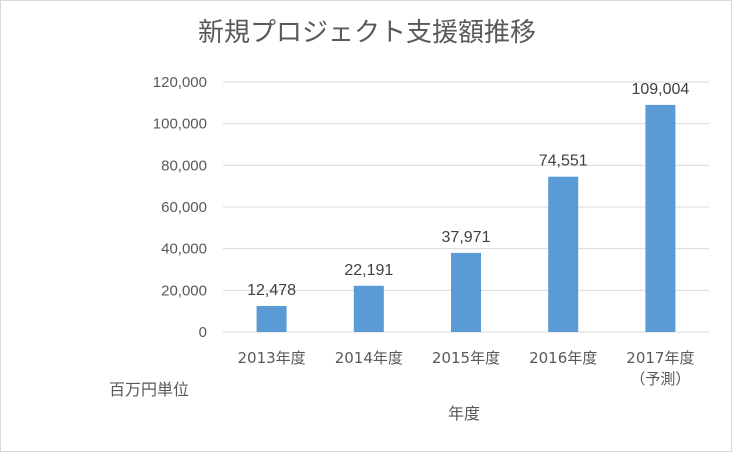 The width and height of the screenshot is (732, 453). I want to click on data-label: 12,478, so click(271, 290).